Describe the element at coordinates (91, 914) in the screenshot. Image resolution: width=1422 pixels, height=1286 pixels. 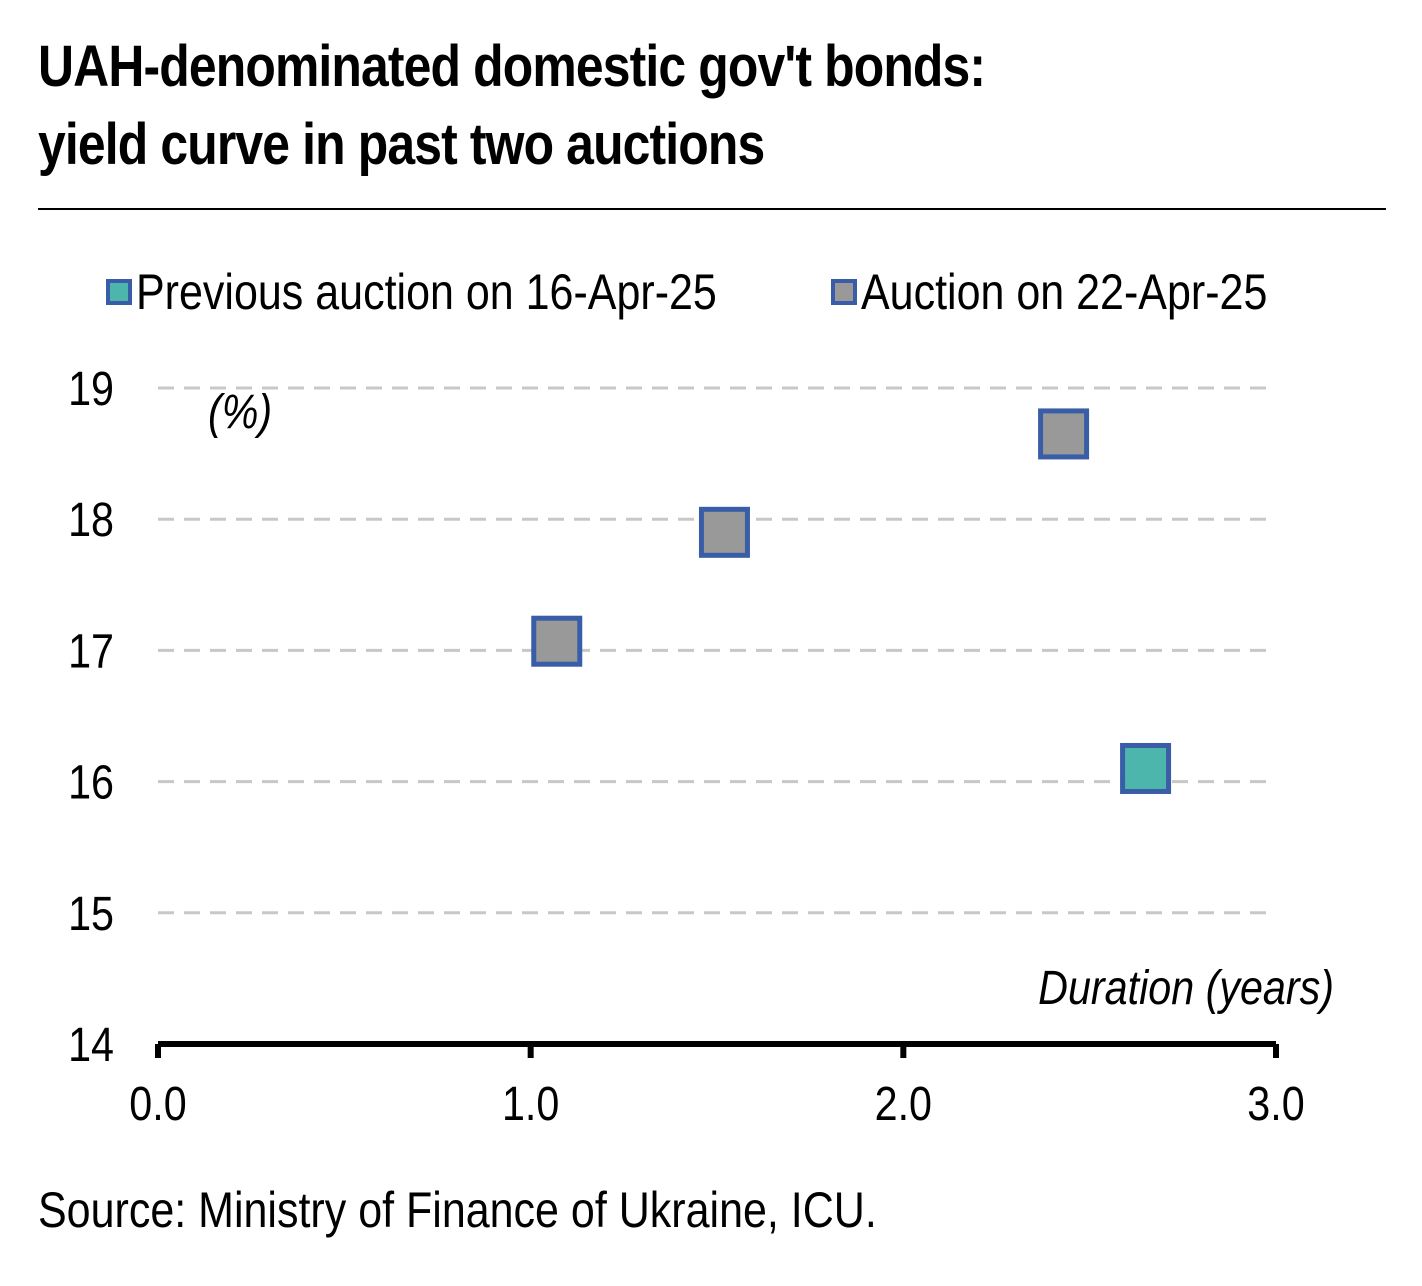
I see `y-tick-label: 15` at that location.